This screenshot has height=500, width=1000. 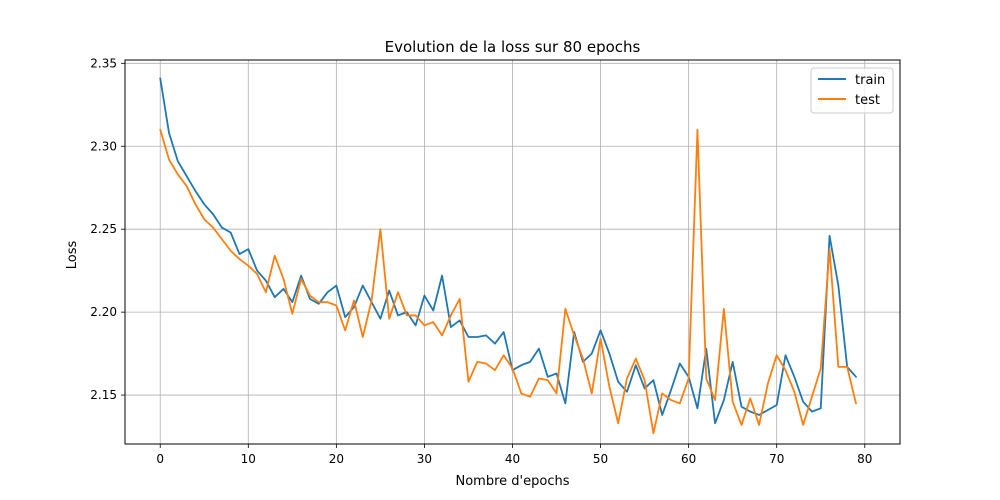 I want to click on x-tick-label: 20, so click(x=336, y=459).